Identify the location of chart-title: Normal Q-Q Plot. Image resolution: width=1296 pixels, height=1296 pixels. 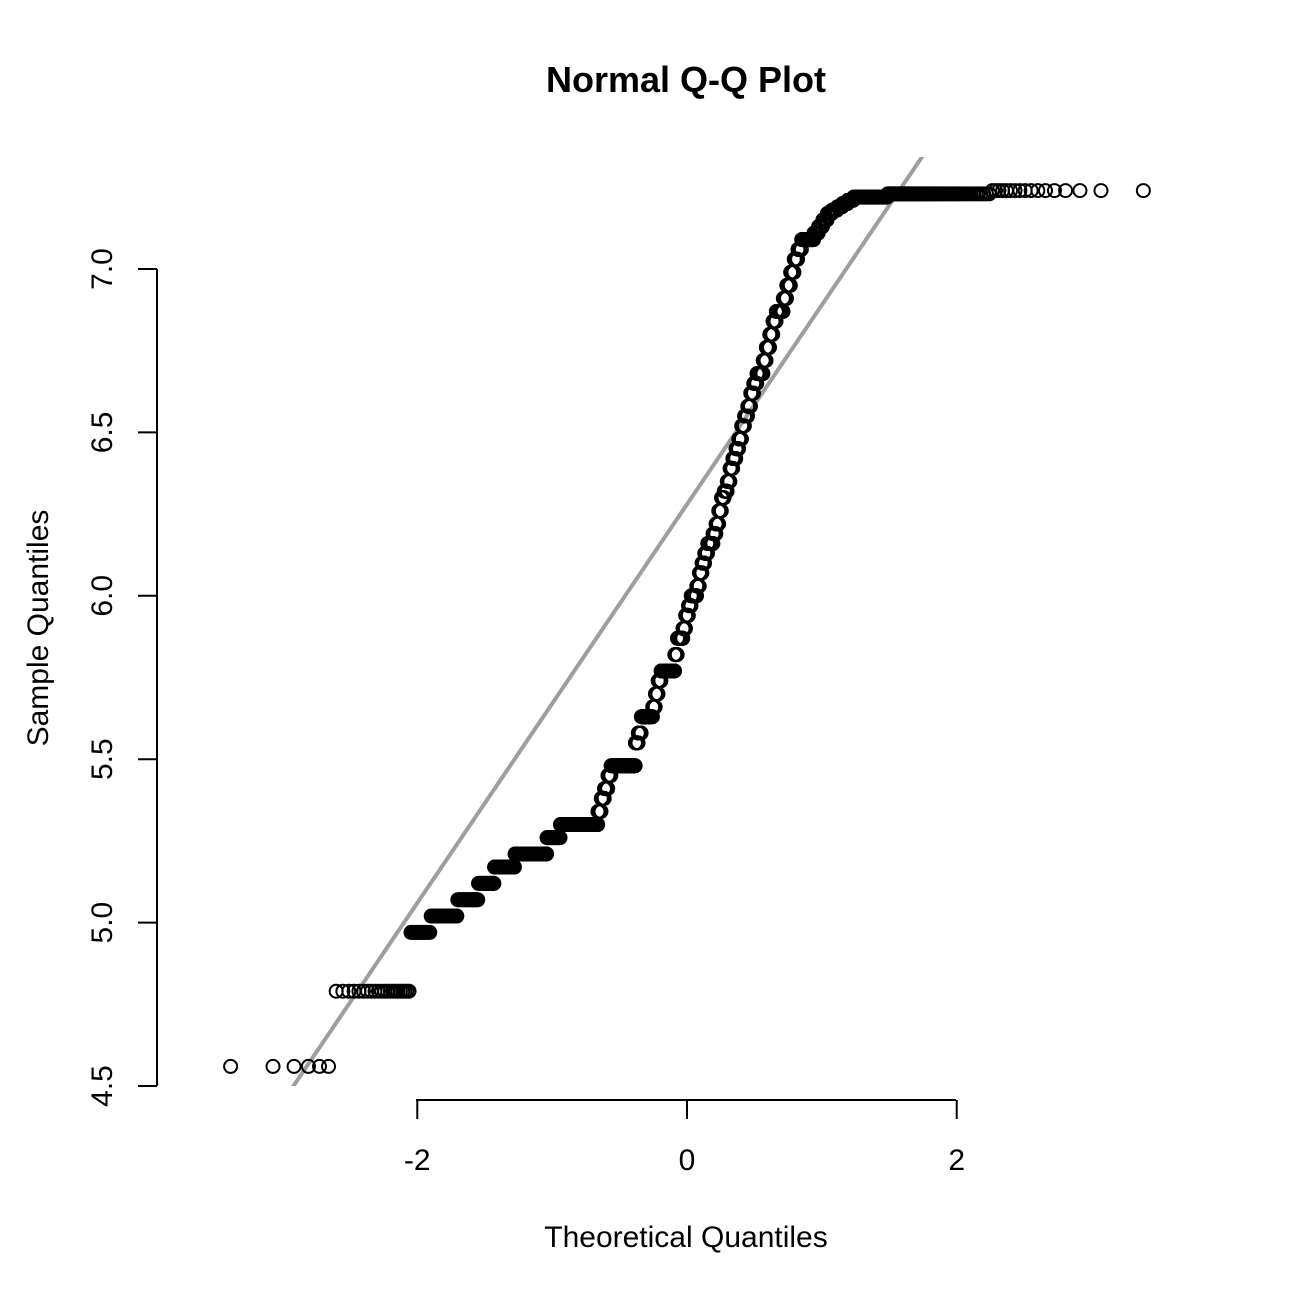
(686, 79).